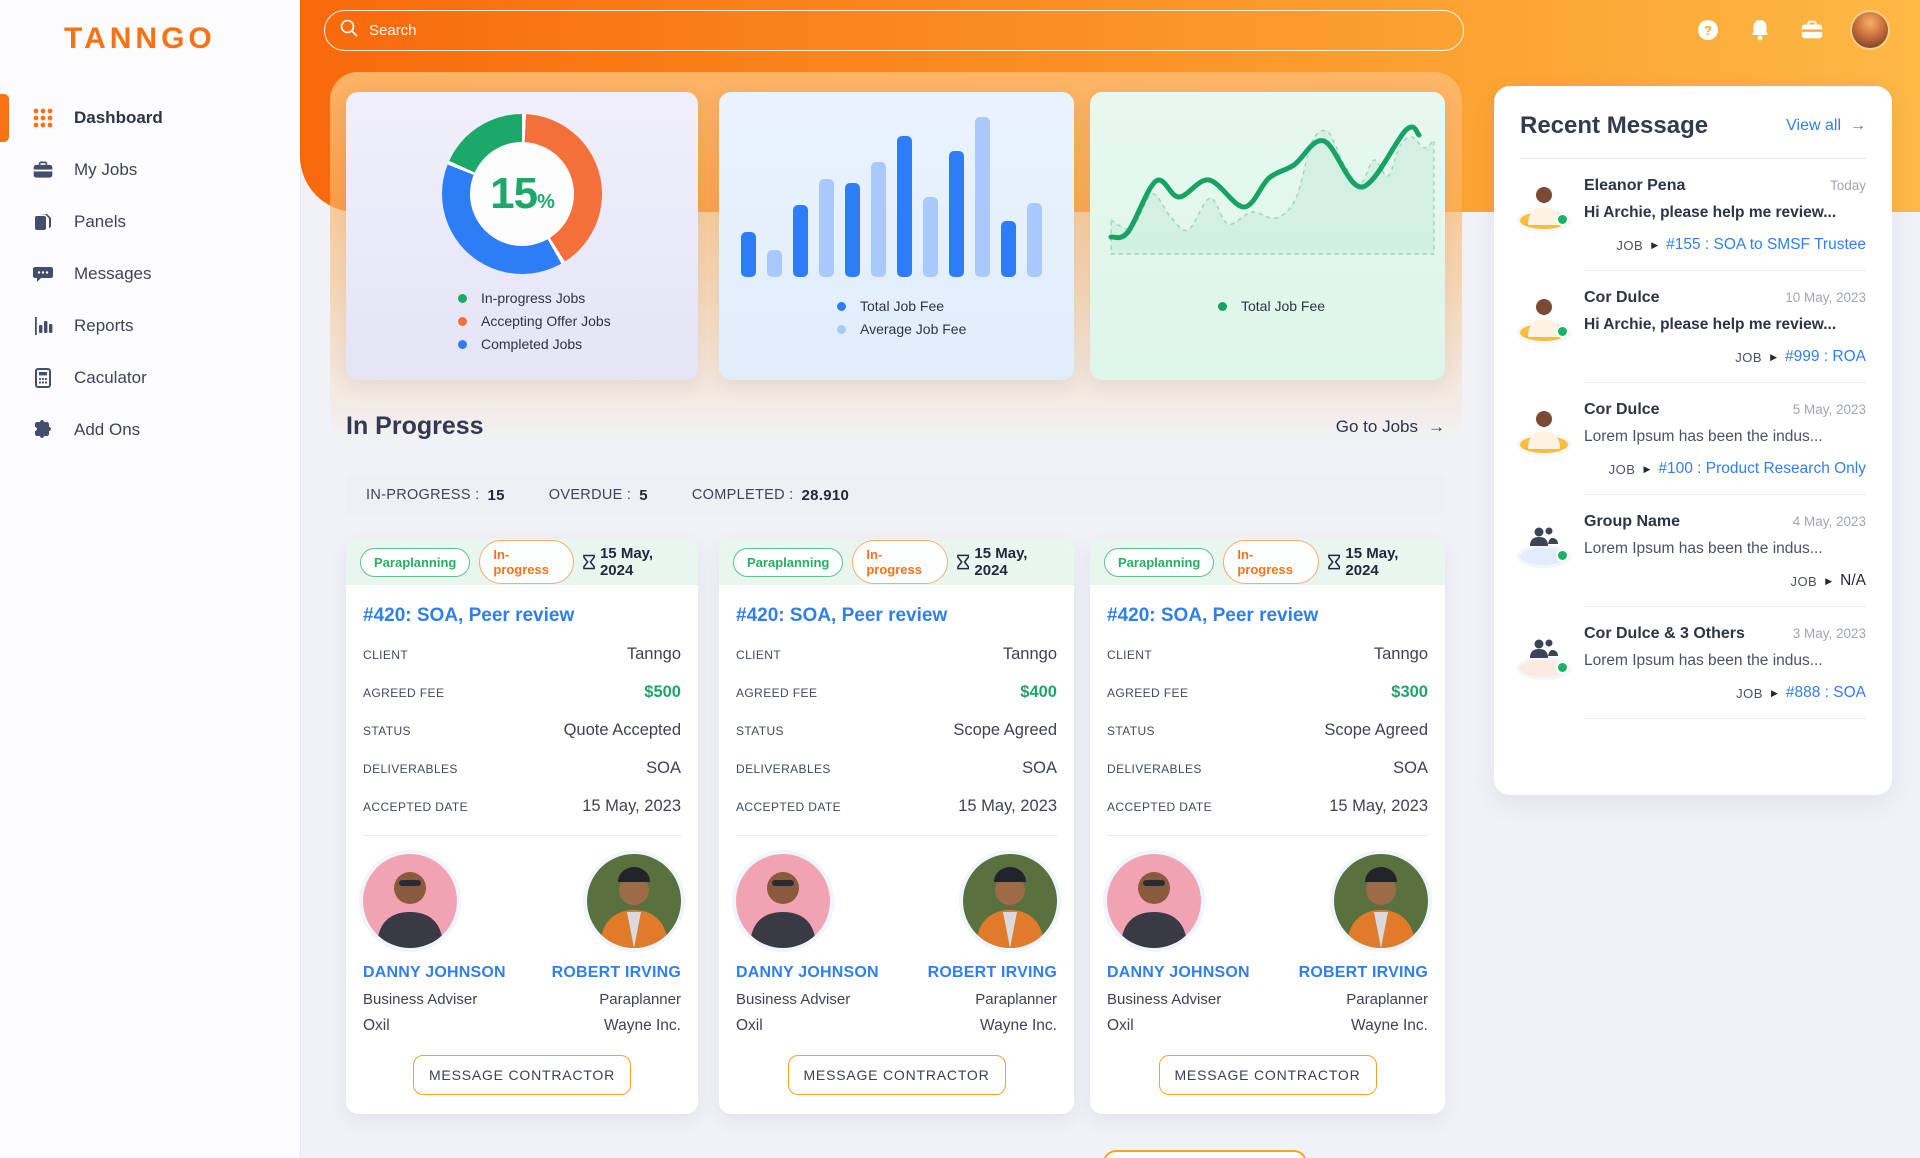 Image resolution: width=1920 pixels, height=1158 pixels. What do you see at coordinates (150, 170) in the screenshot?
I see `sidebar-item-my-jobs: My Jobs` at bounding box center [150, 170].